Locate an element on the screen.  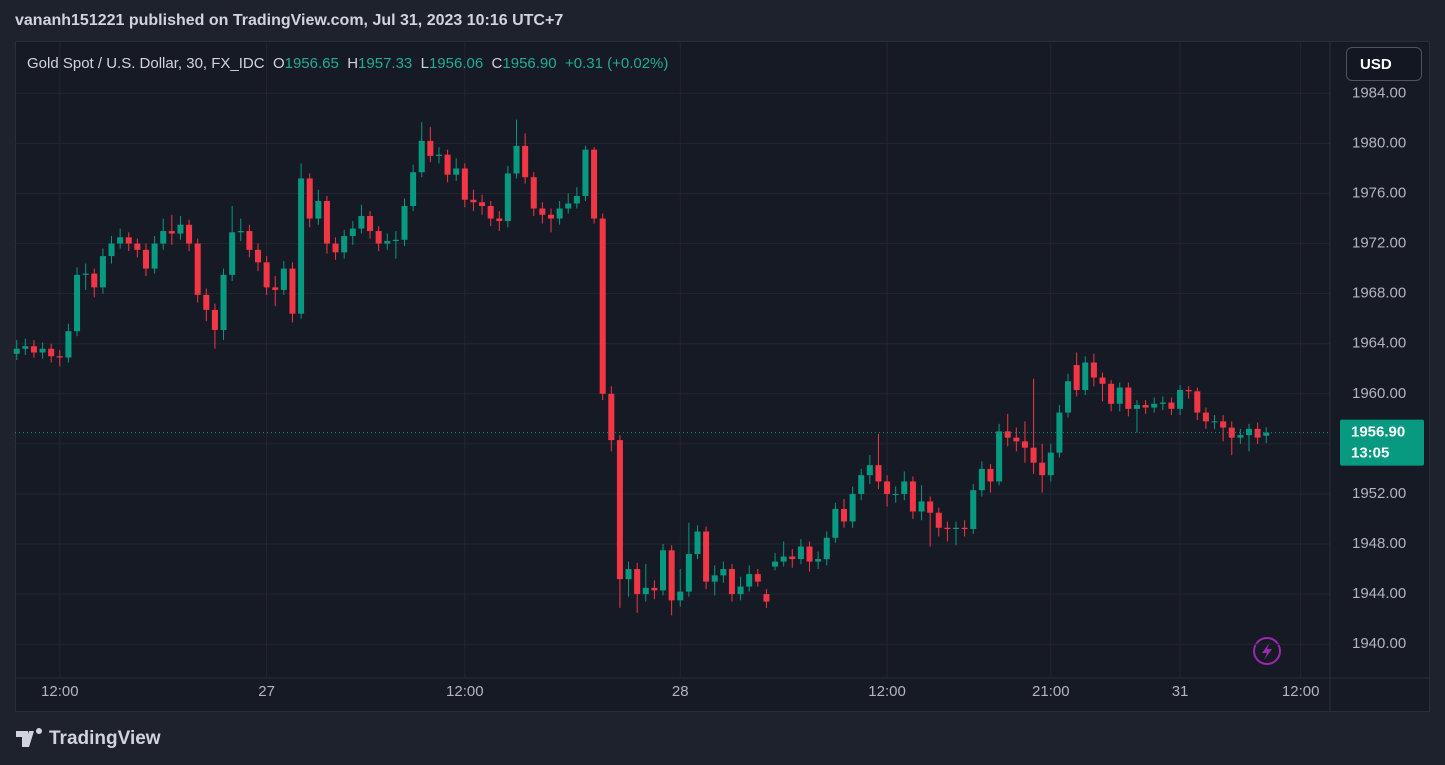
x-tick-label: 27 is located at coordinates (266, 691).